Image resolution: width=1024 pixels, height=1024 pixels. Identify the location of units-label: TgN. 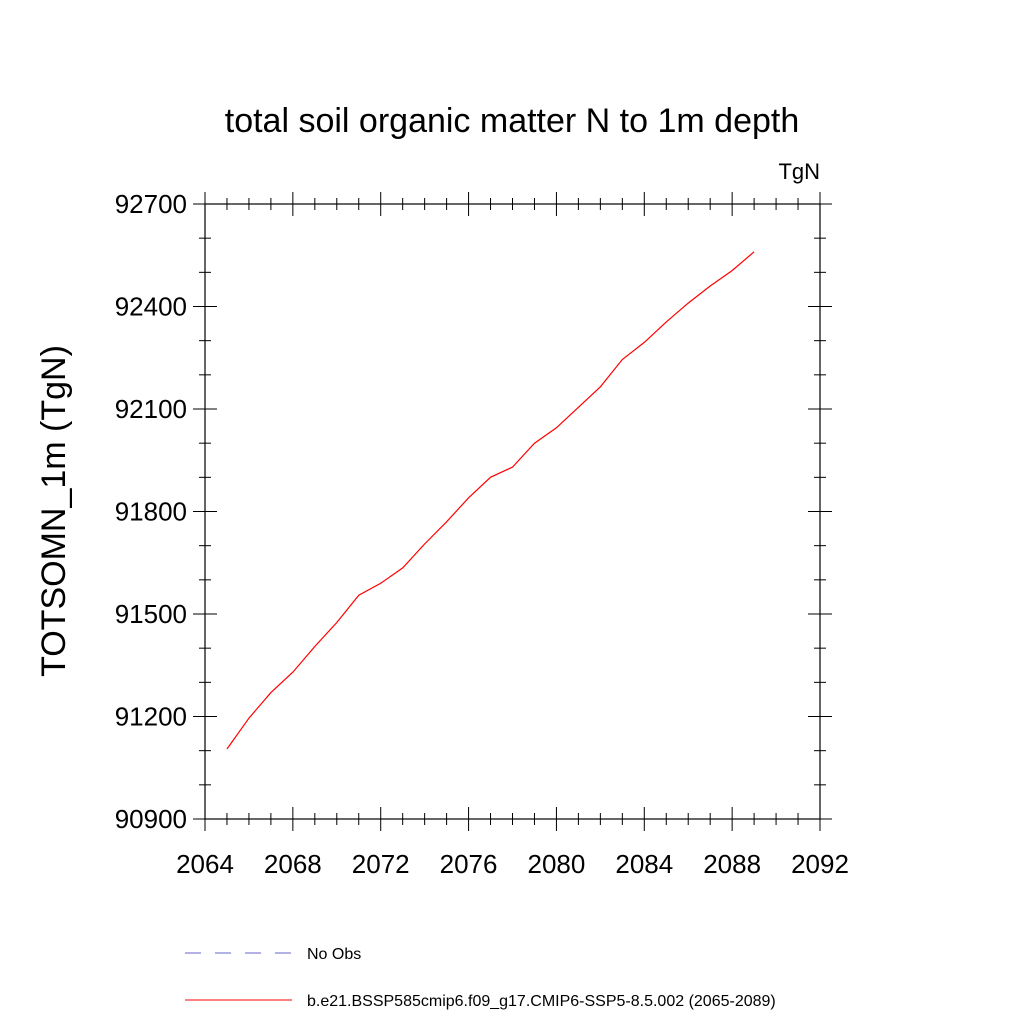
(799, 171).